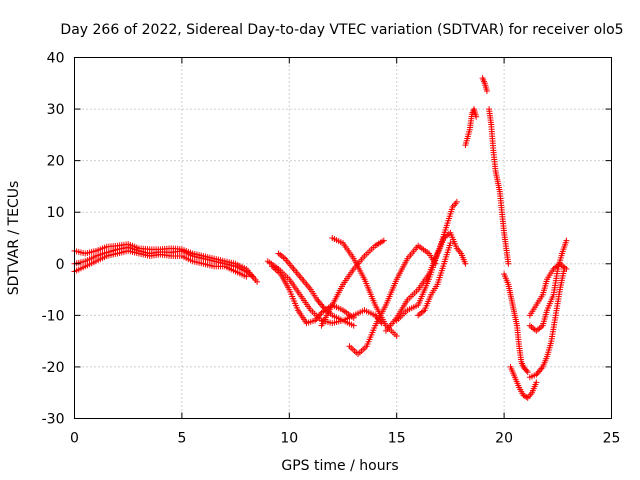 The height and width of the screenshot is (480, 640). What do you see at coordinates (53, 368) in the screenshot?
I see `y-tick-label: -20` at bounding box center [53, 368].